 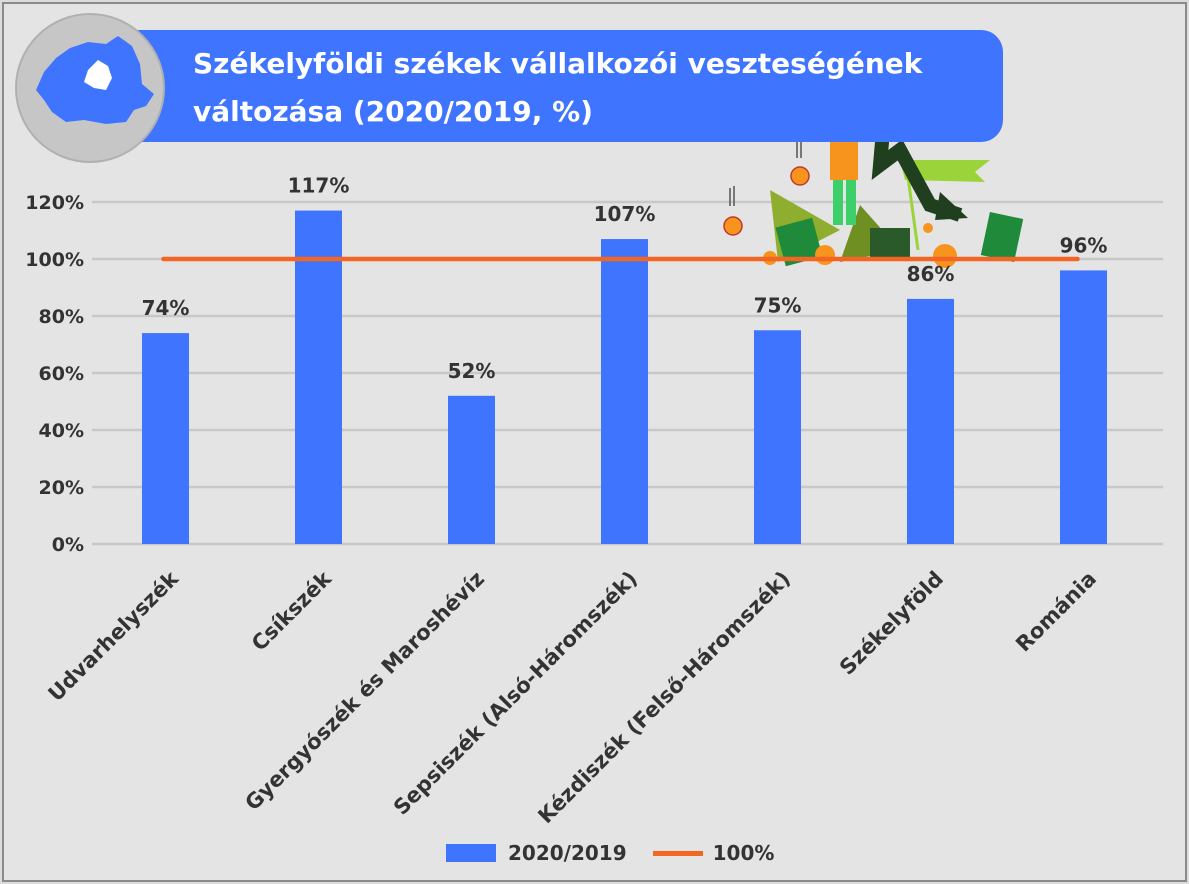 What do you see at coordinates (319, 186) in the screenshot?
I see `data-label: 117%` at bounding box center [319, 186].